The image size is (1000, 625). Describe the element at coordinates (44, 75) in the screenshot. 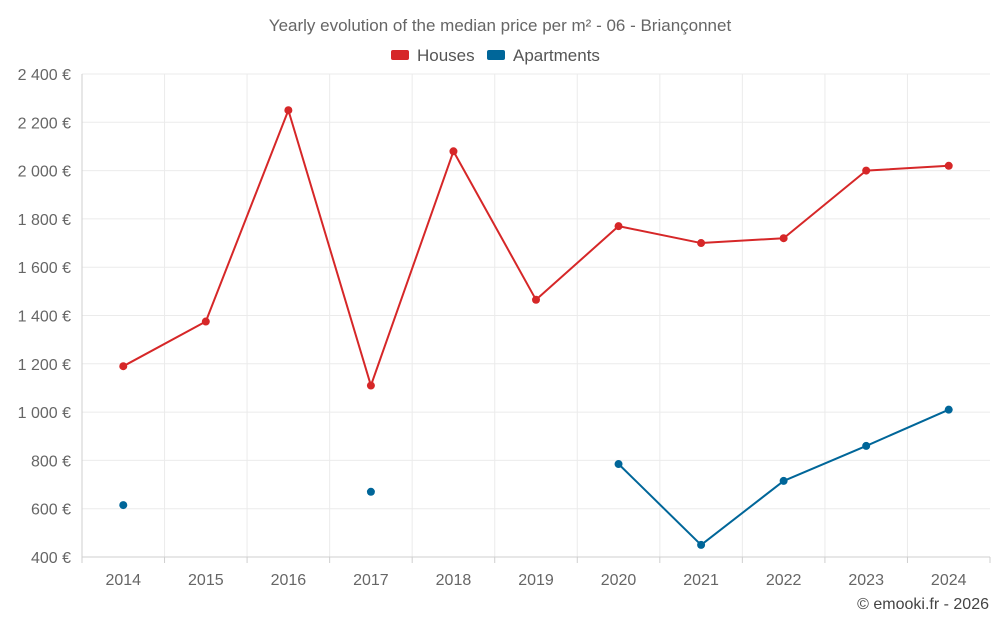

I see `y-tick-label: 2 400 €` at that location.